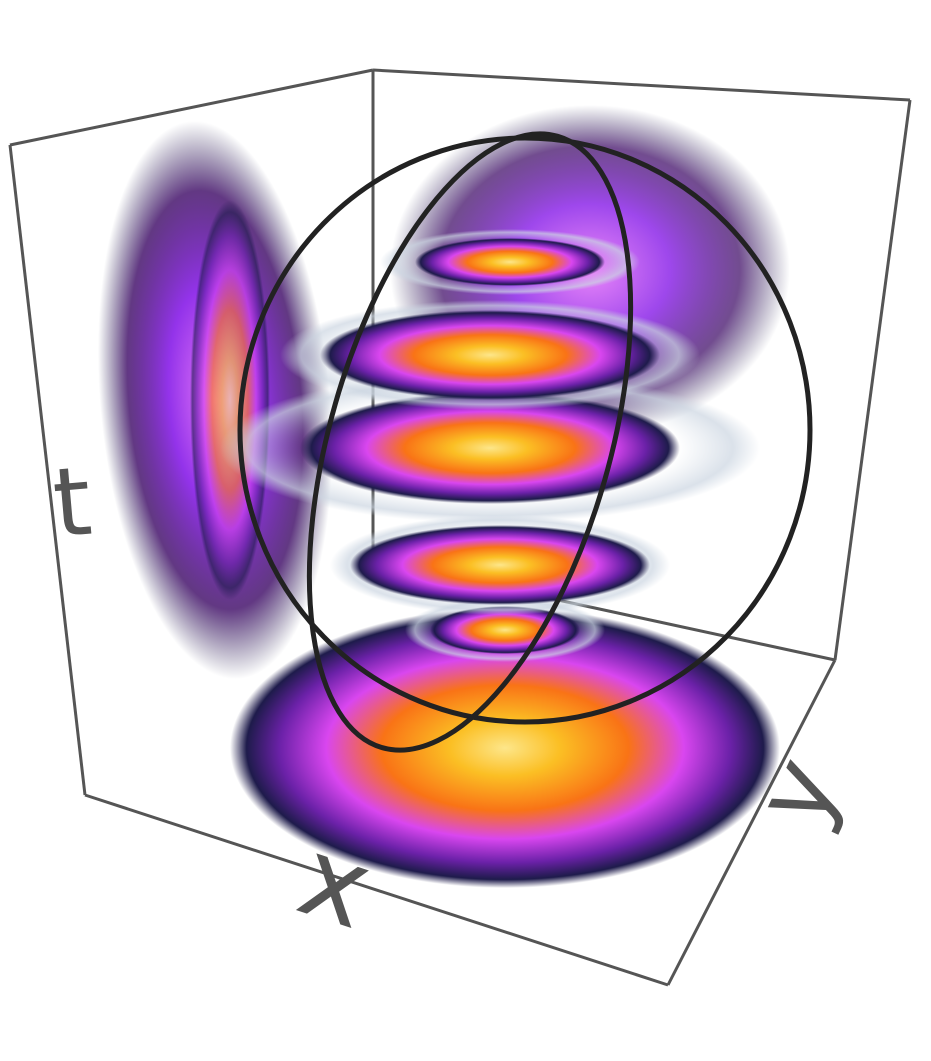  What do you see at coordinates (230, 400) in the screenshot?
I see `left-wall-core` at bounding box center [230, 400].